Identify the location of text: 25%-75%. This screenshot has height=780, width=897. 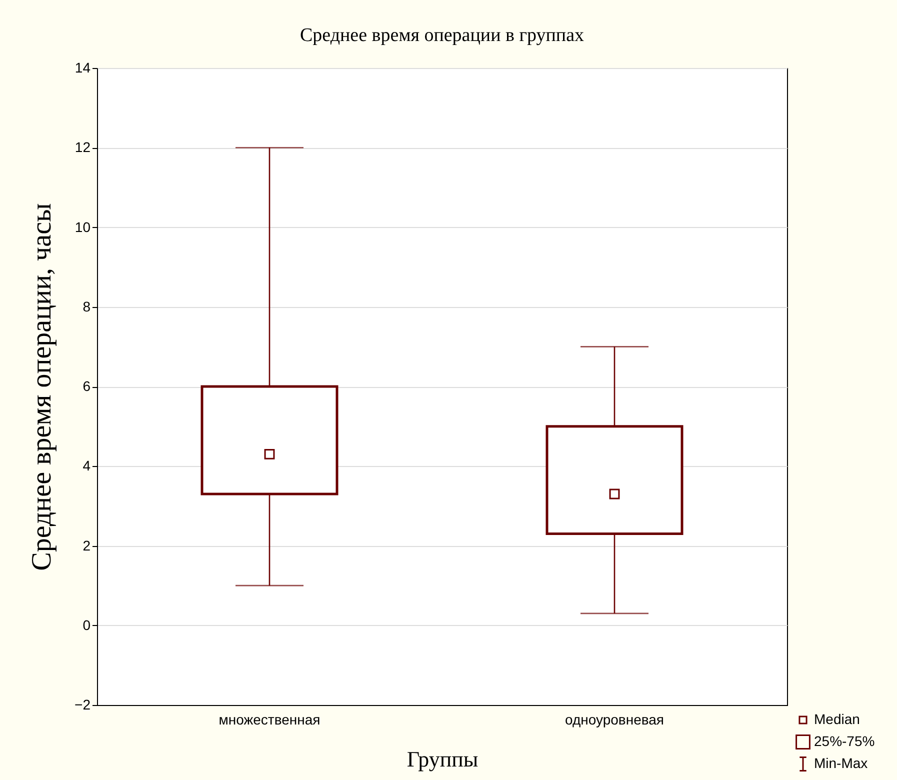
(844, 741).